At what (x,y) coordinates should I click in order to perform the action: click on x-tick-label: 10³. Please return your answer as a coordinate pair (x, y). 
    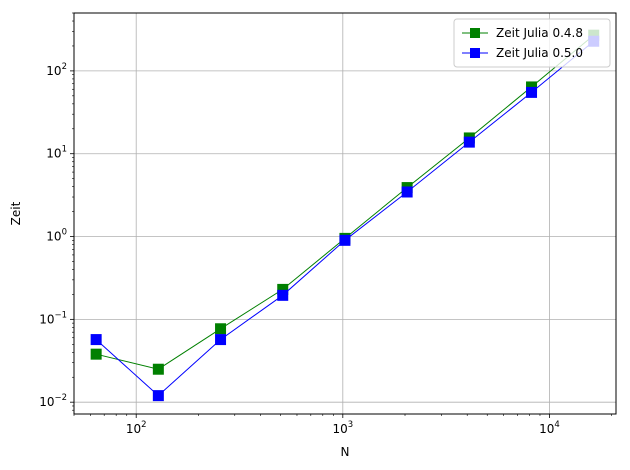
    Looking at the image, I should click on (342, 428).